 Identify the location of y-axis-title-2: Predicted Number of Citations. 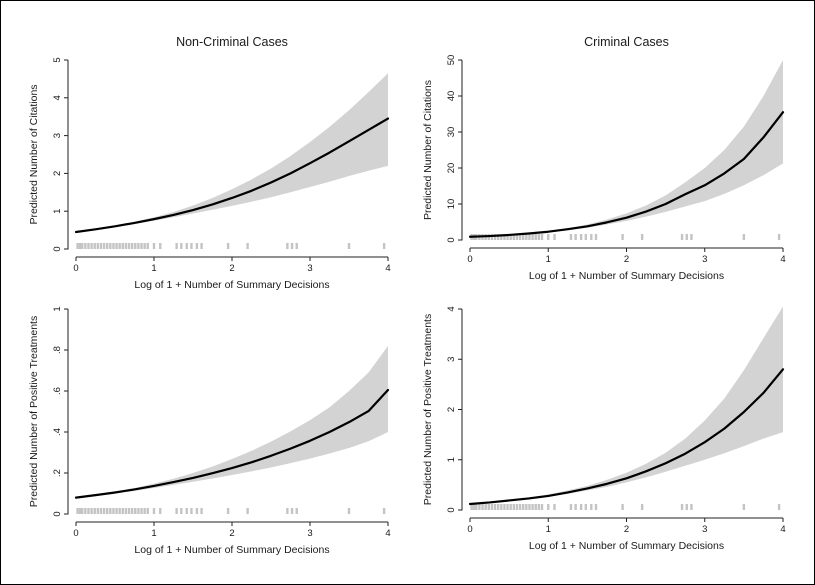
(428, 150).